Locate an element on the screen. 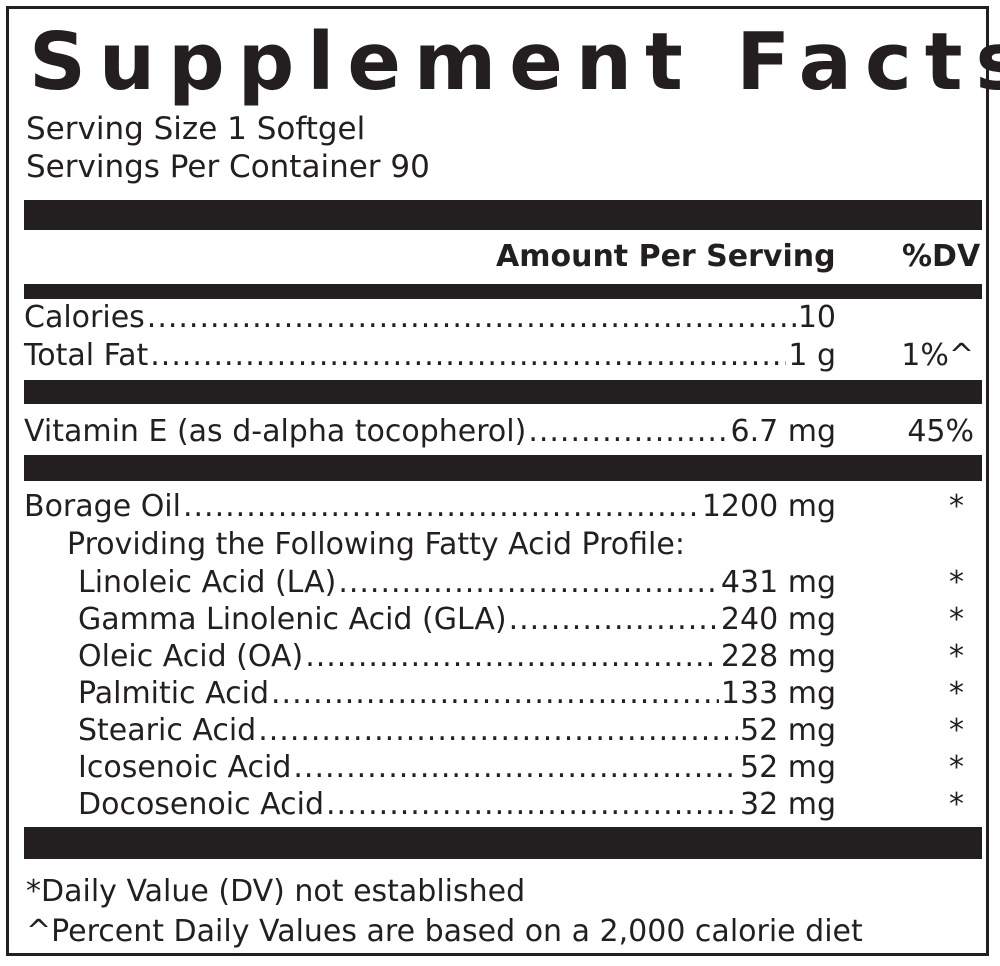 Image resolution: width=1000 pixels, height=966 pixels. nutrient-dv: 1%^ is located at coordinates (937, 355).